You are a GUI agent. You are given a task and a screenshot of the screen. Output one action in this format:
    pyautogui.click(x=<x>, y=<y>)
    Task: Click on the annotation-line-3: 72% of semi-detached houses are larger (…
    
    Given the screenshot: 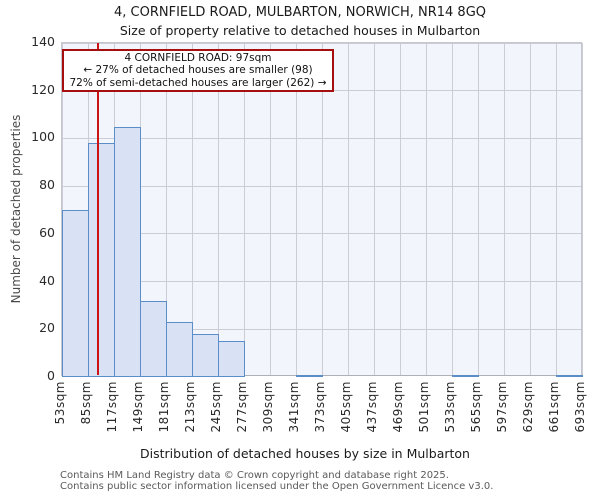 What is the action you would take?
    pyautogui.click(x=198, y=82)
    